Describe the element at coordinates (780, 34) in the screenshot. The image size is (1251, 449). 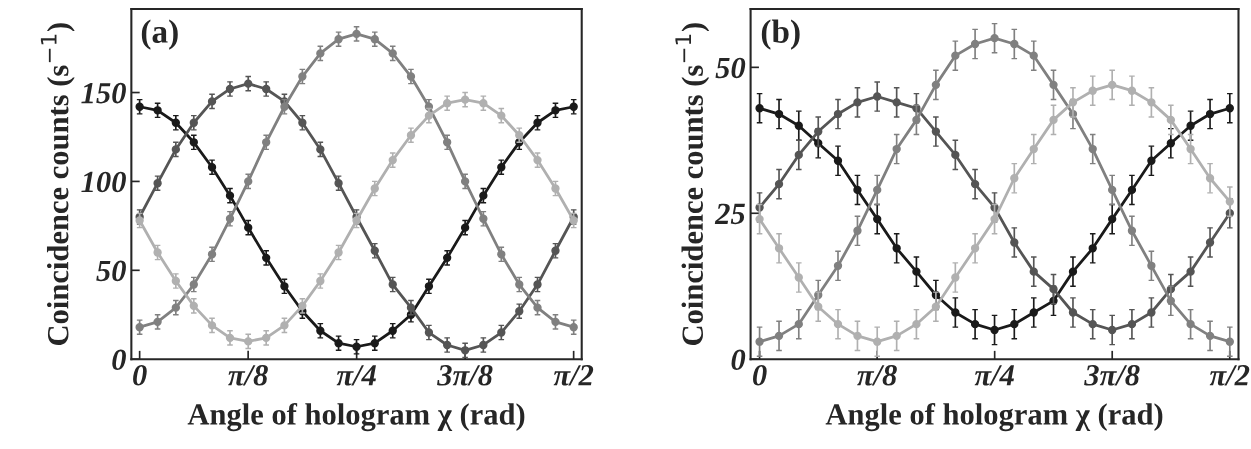
I see `chart-title: (b)` at that location.